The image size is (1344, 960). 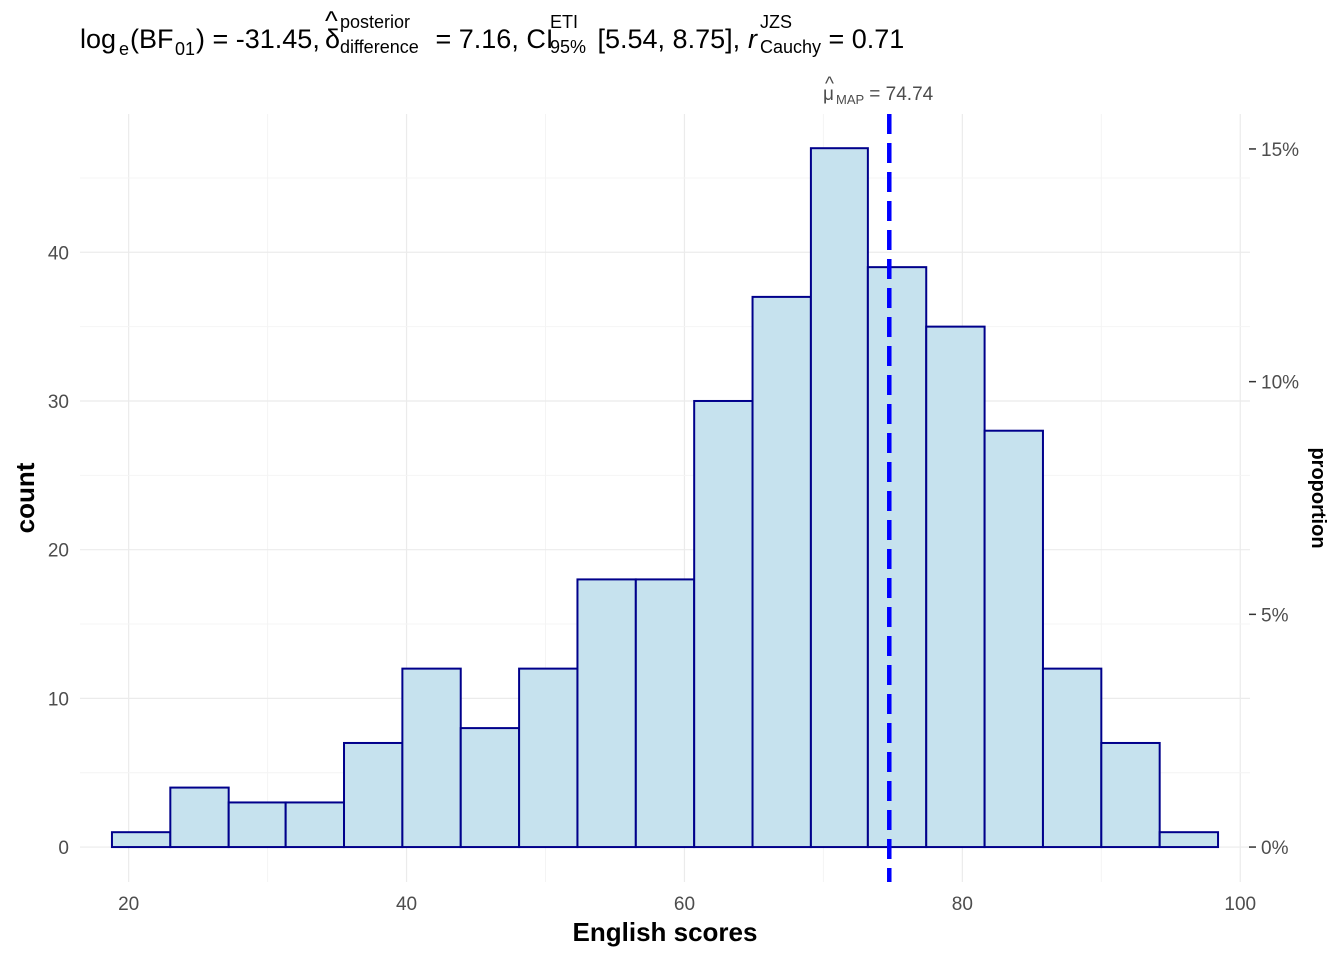 I want to click on y-tick-label: 30, so click(x=58, y=402).